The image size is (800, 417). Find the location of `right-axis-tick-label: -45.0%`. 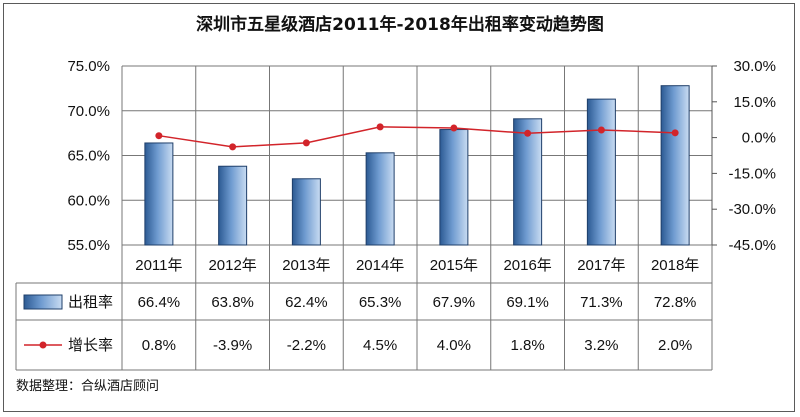

right-axis-tick-label: -45.0% is located at coordinates (752, 245).